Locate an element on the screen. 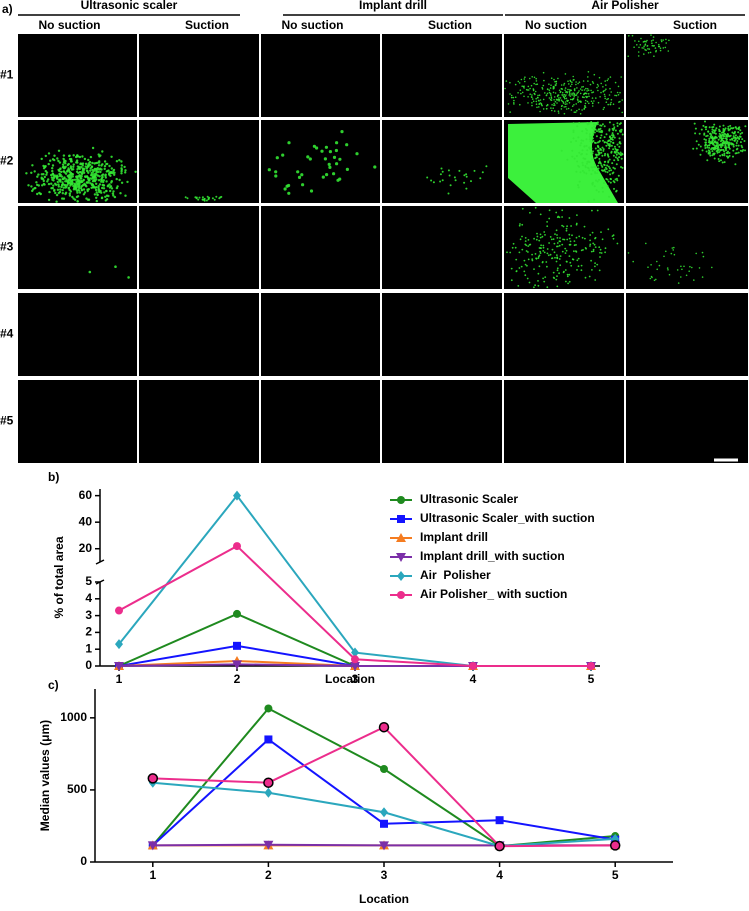 The height and width of the screenshot is (911, 749). legend-marker is located at coordinates (401, 576).